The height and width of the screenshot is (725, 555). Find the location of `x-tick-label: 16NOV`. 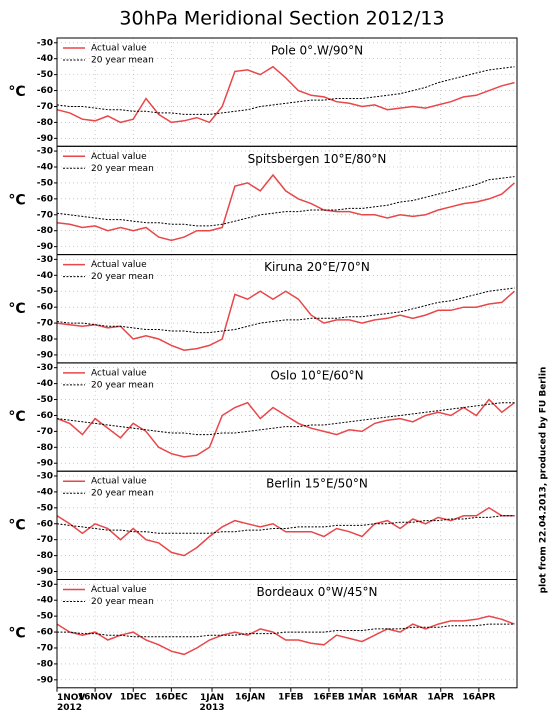

x-tick-label: 16NOV is located at coordinates (95, 697).